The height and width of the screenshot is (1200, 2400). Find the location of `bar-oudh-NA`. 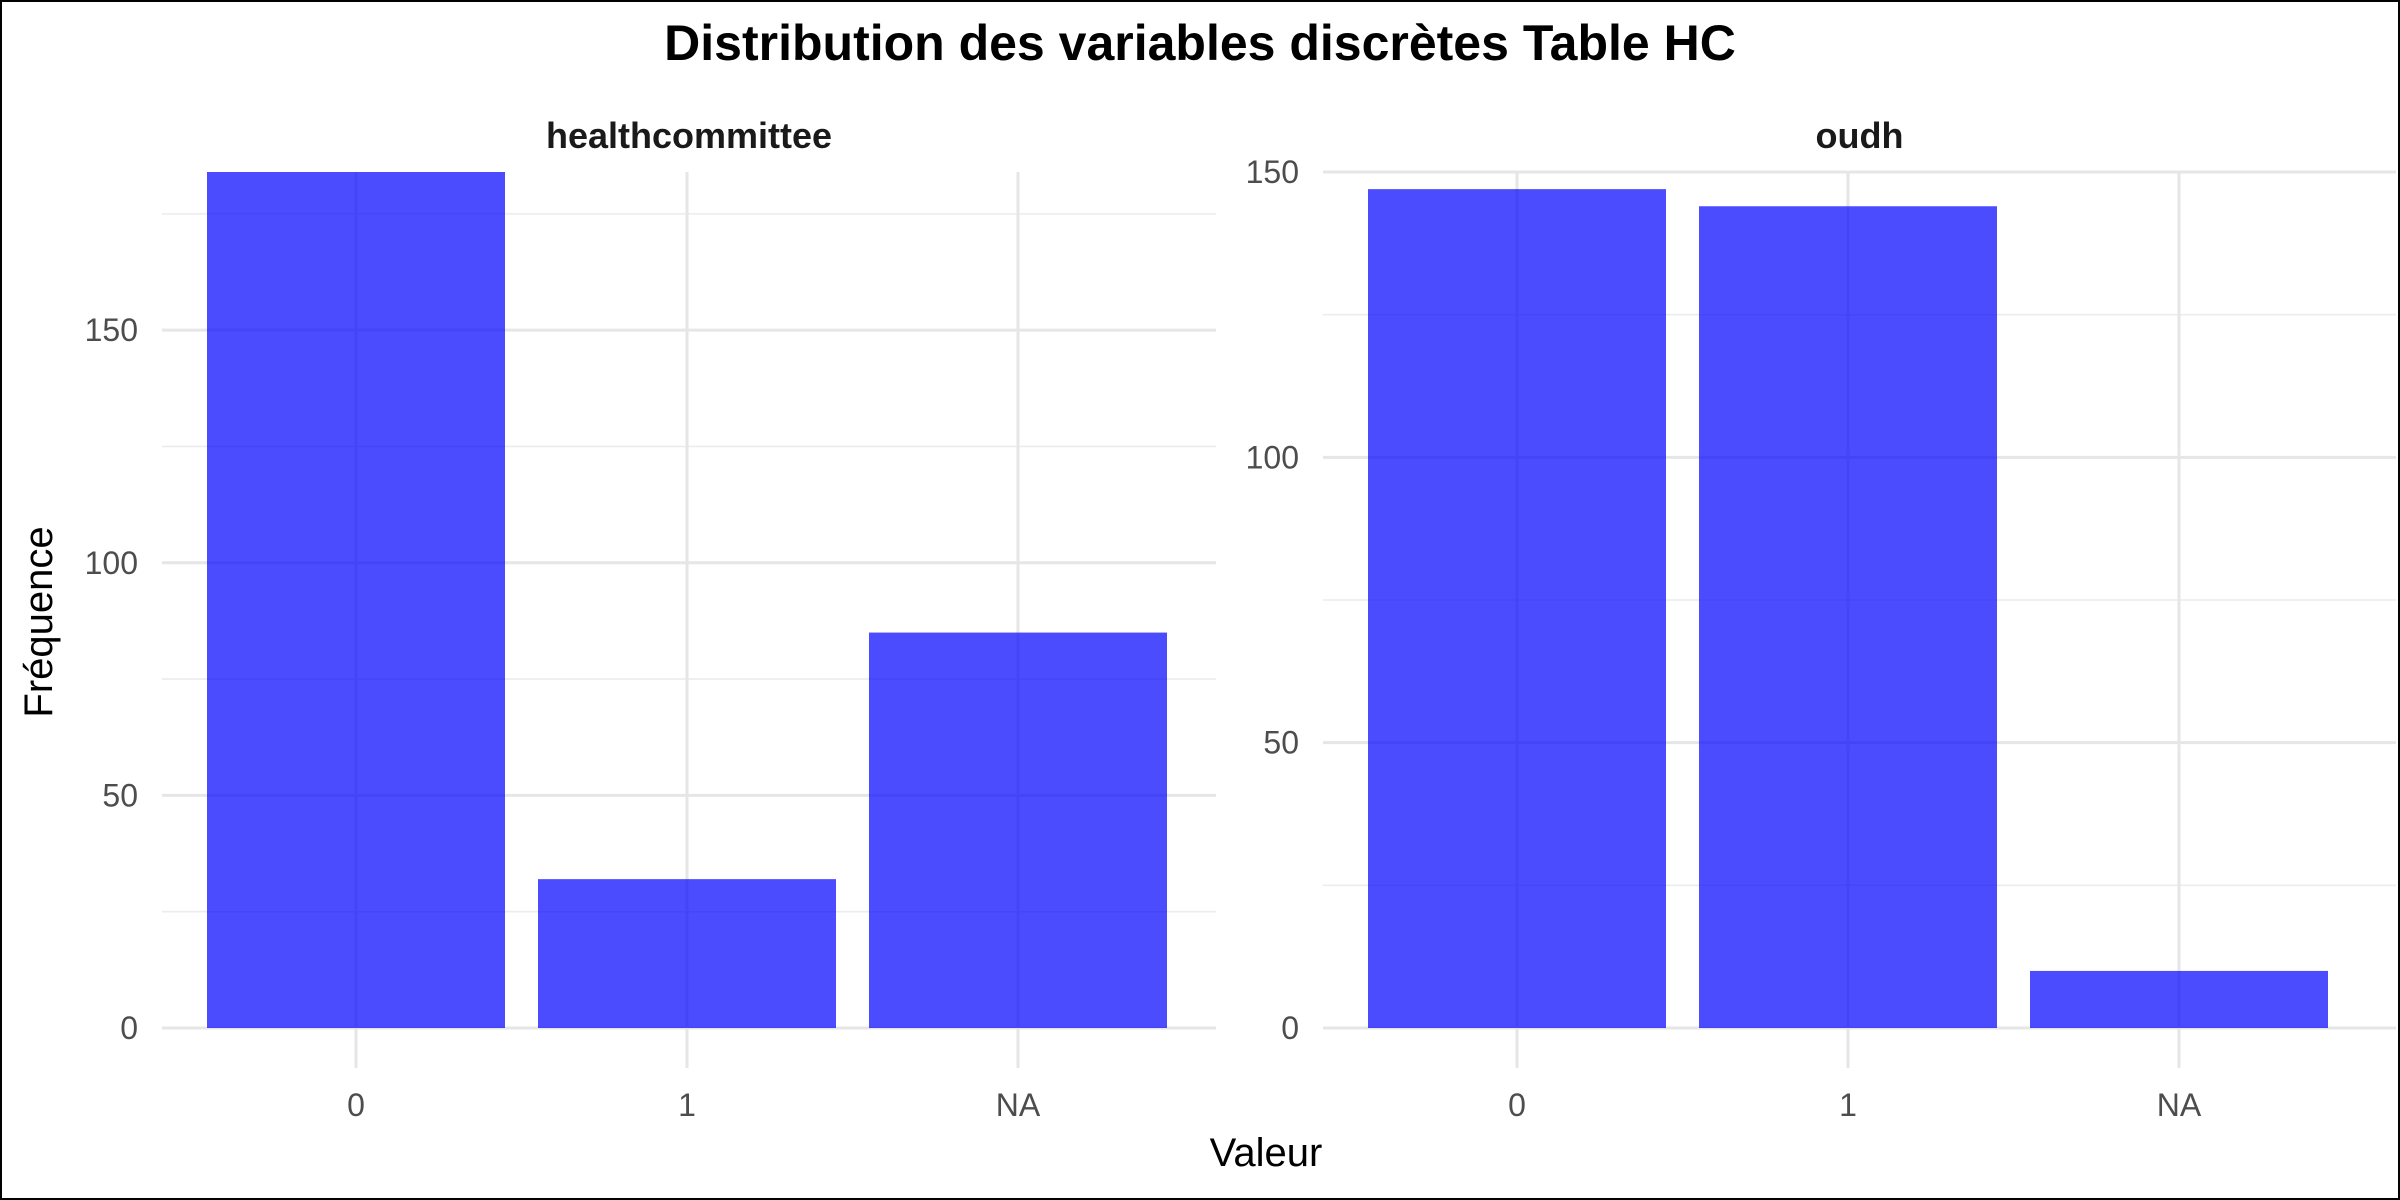

bar-oudh-NA is located at coordinates (2179, 999).